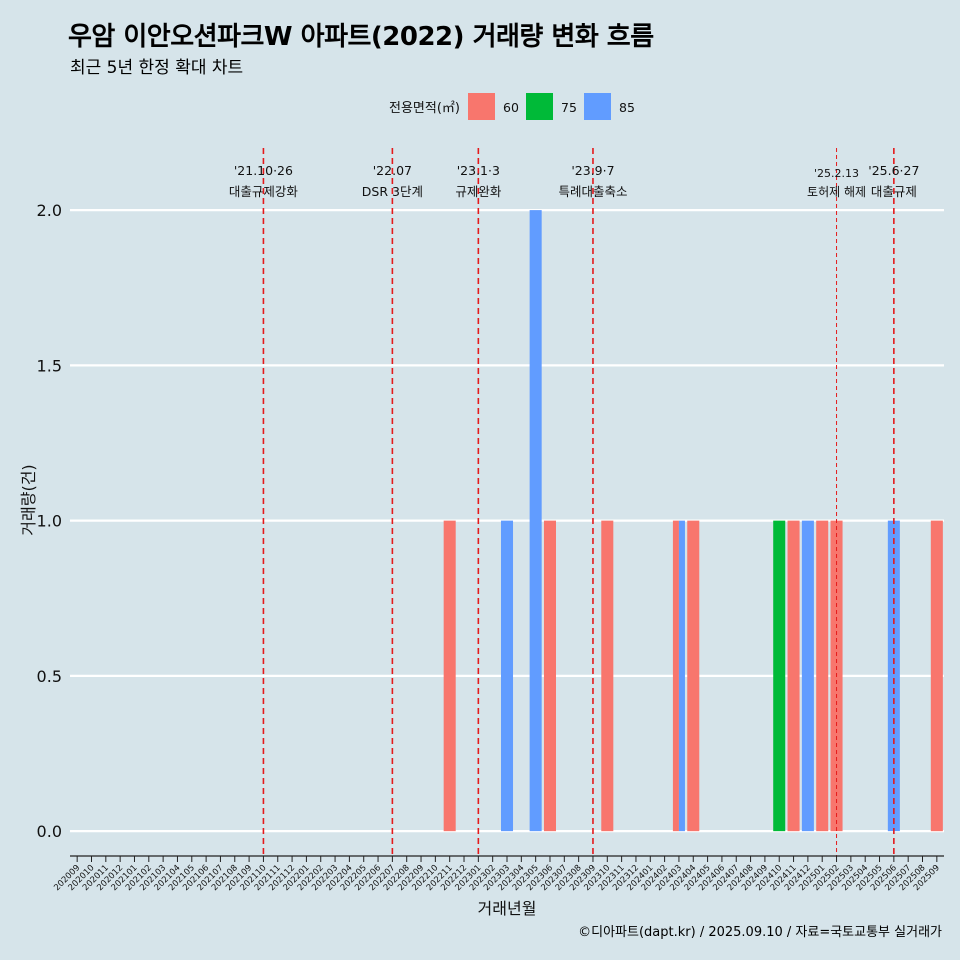  Describe the element at coordinates (361, 37) in the screenshot. I see `chart-title: 우암 이안오션파크W 아파트(2022) 거래량 변화 흐름` at that location.